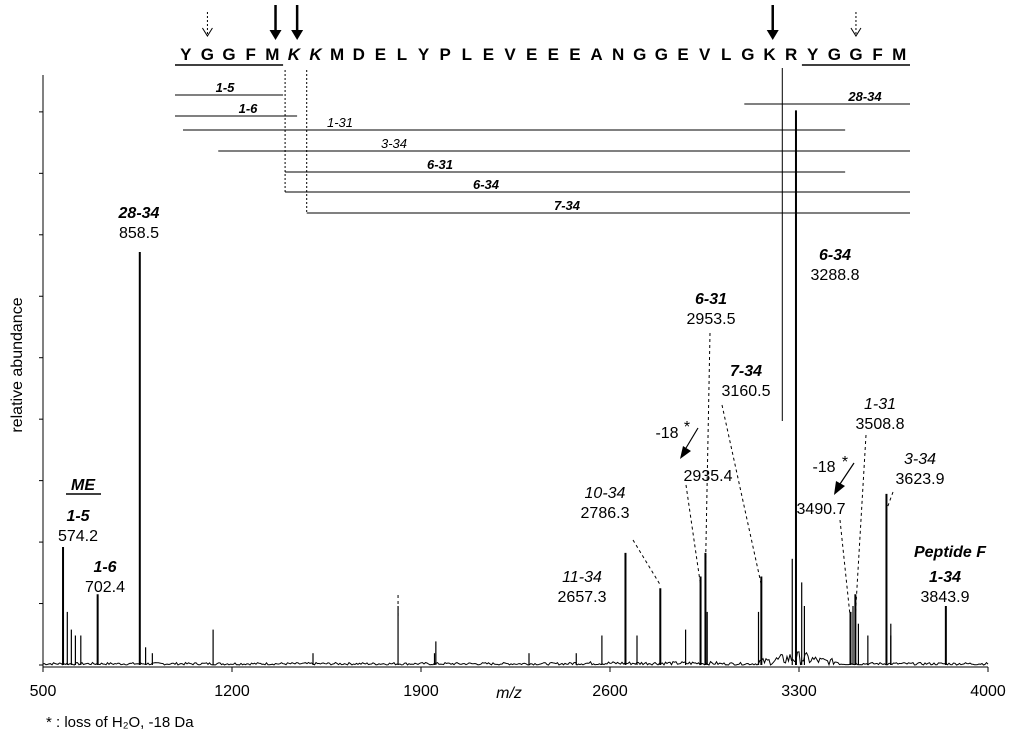  I want to click on peptide-name-label: Peptide F, so click(950, 552).